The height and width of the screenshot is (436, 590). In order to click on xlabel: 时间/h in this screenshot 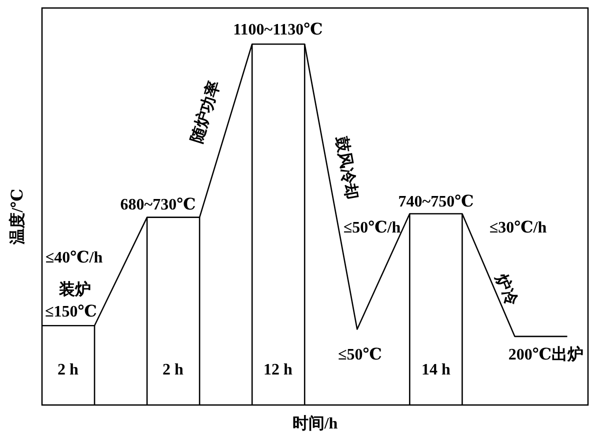, I will do `click(315, 424)`.